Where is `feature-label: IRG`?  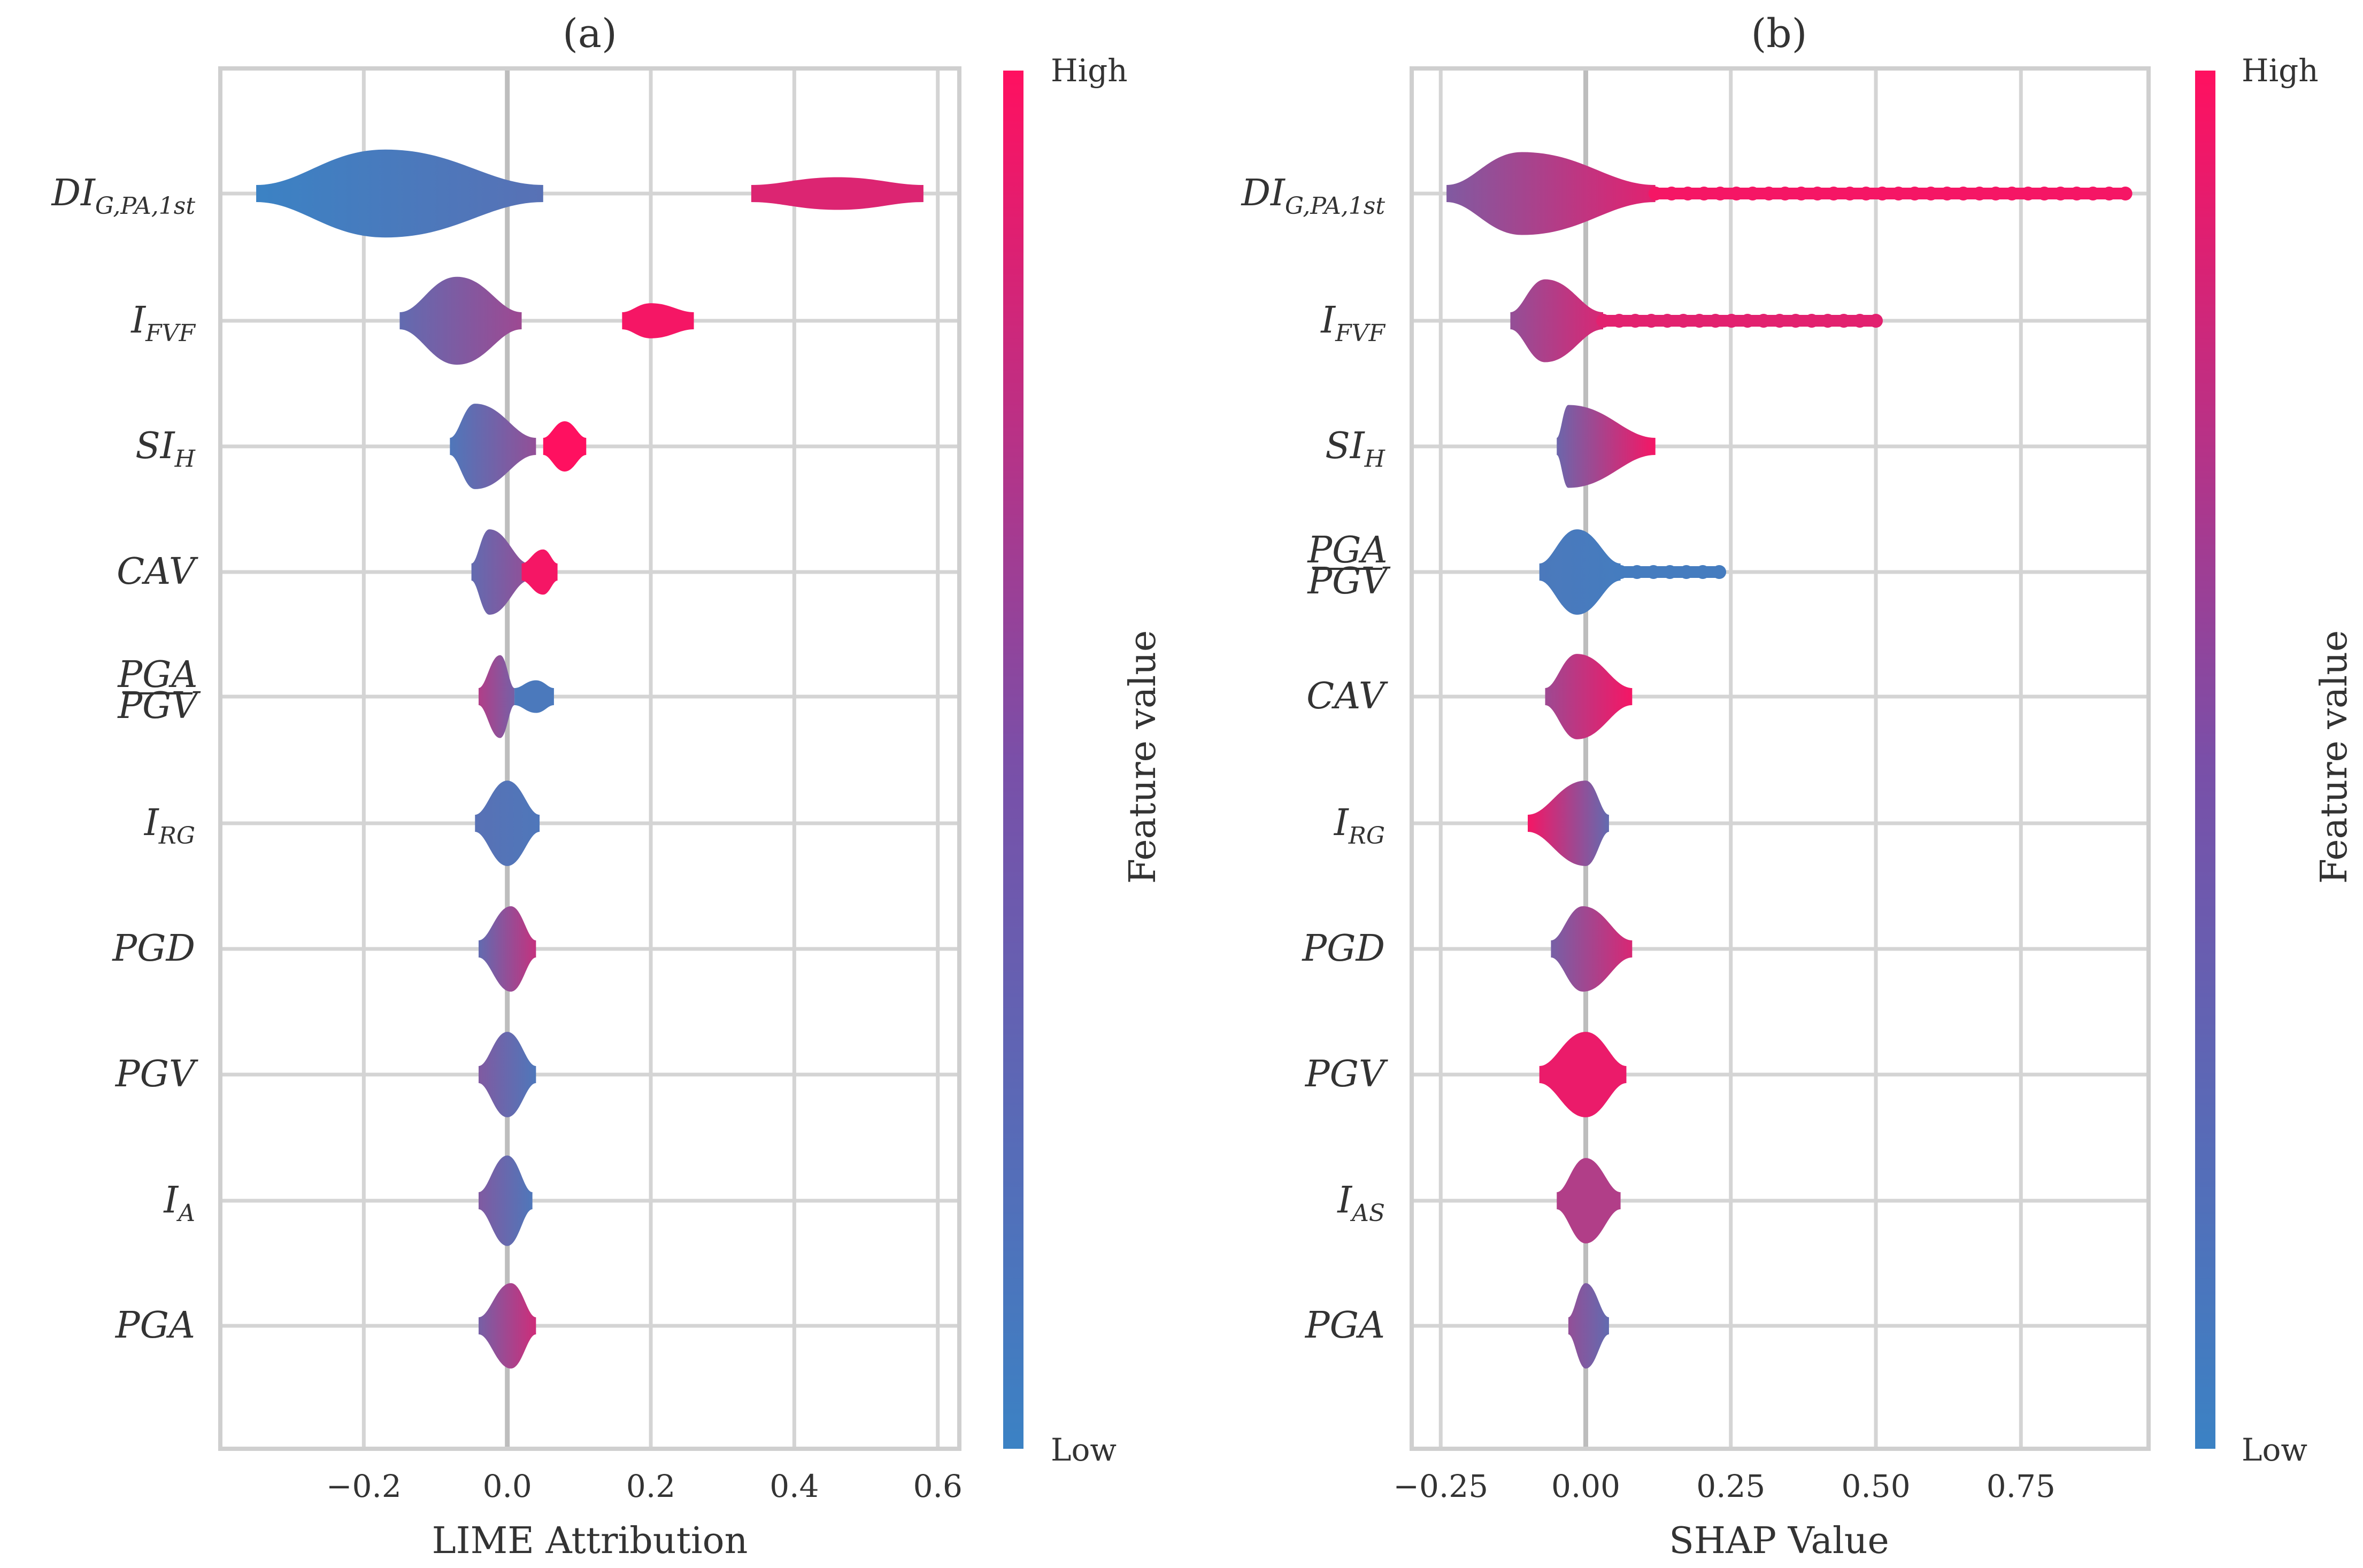
feature-label: IRG is located at coordinates (1359, 825).